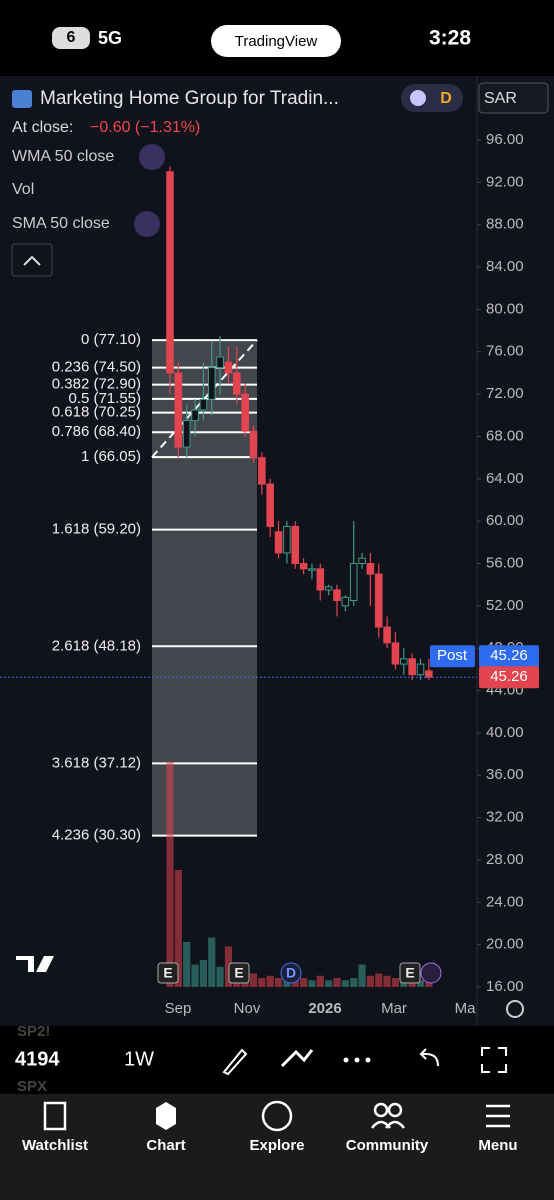  I want to click on last-price: 45.26, so click(509, 676).